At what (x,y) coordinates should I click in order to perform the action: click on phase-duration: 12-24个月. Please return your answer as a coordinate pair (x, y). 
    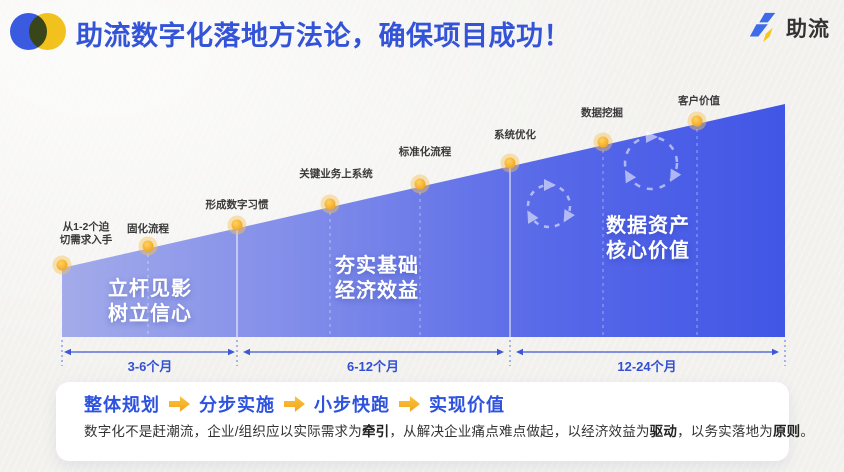
    Looking at the image, I should click on (647, 366).